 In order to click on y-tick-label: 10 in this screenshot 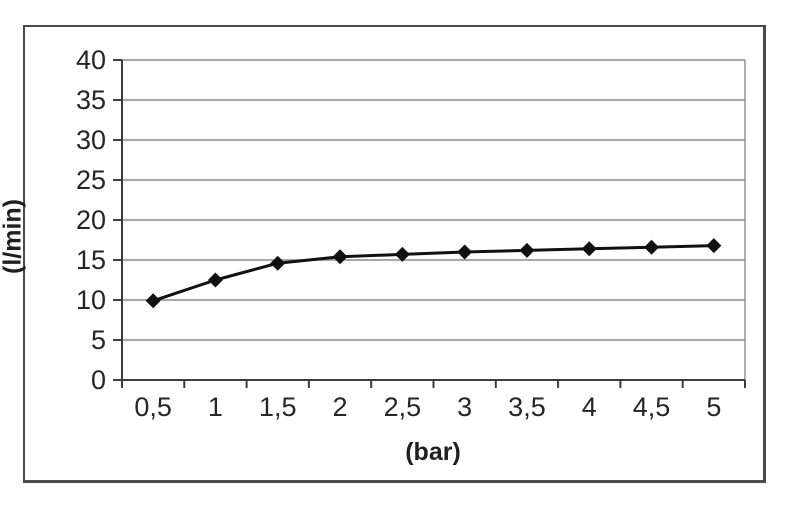, I will do `click(91, 300)`.